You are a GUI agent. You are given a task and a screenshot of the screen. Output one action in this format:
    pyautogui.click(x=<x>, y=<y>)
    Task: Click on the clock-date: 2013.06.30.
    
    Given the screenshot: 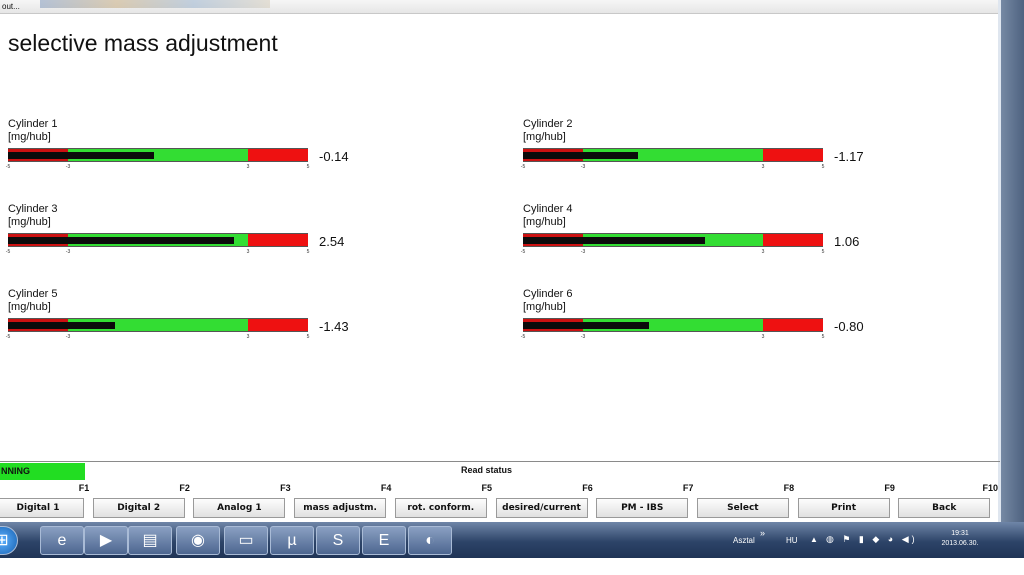 What is the action you would take?
    pyautogui.click(x=960, y=543)
    